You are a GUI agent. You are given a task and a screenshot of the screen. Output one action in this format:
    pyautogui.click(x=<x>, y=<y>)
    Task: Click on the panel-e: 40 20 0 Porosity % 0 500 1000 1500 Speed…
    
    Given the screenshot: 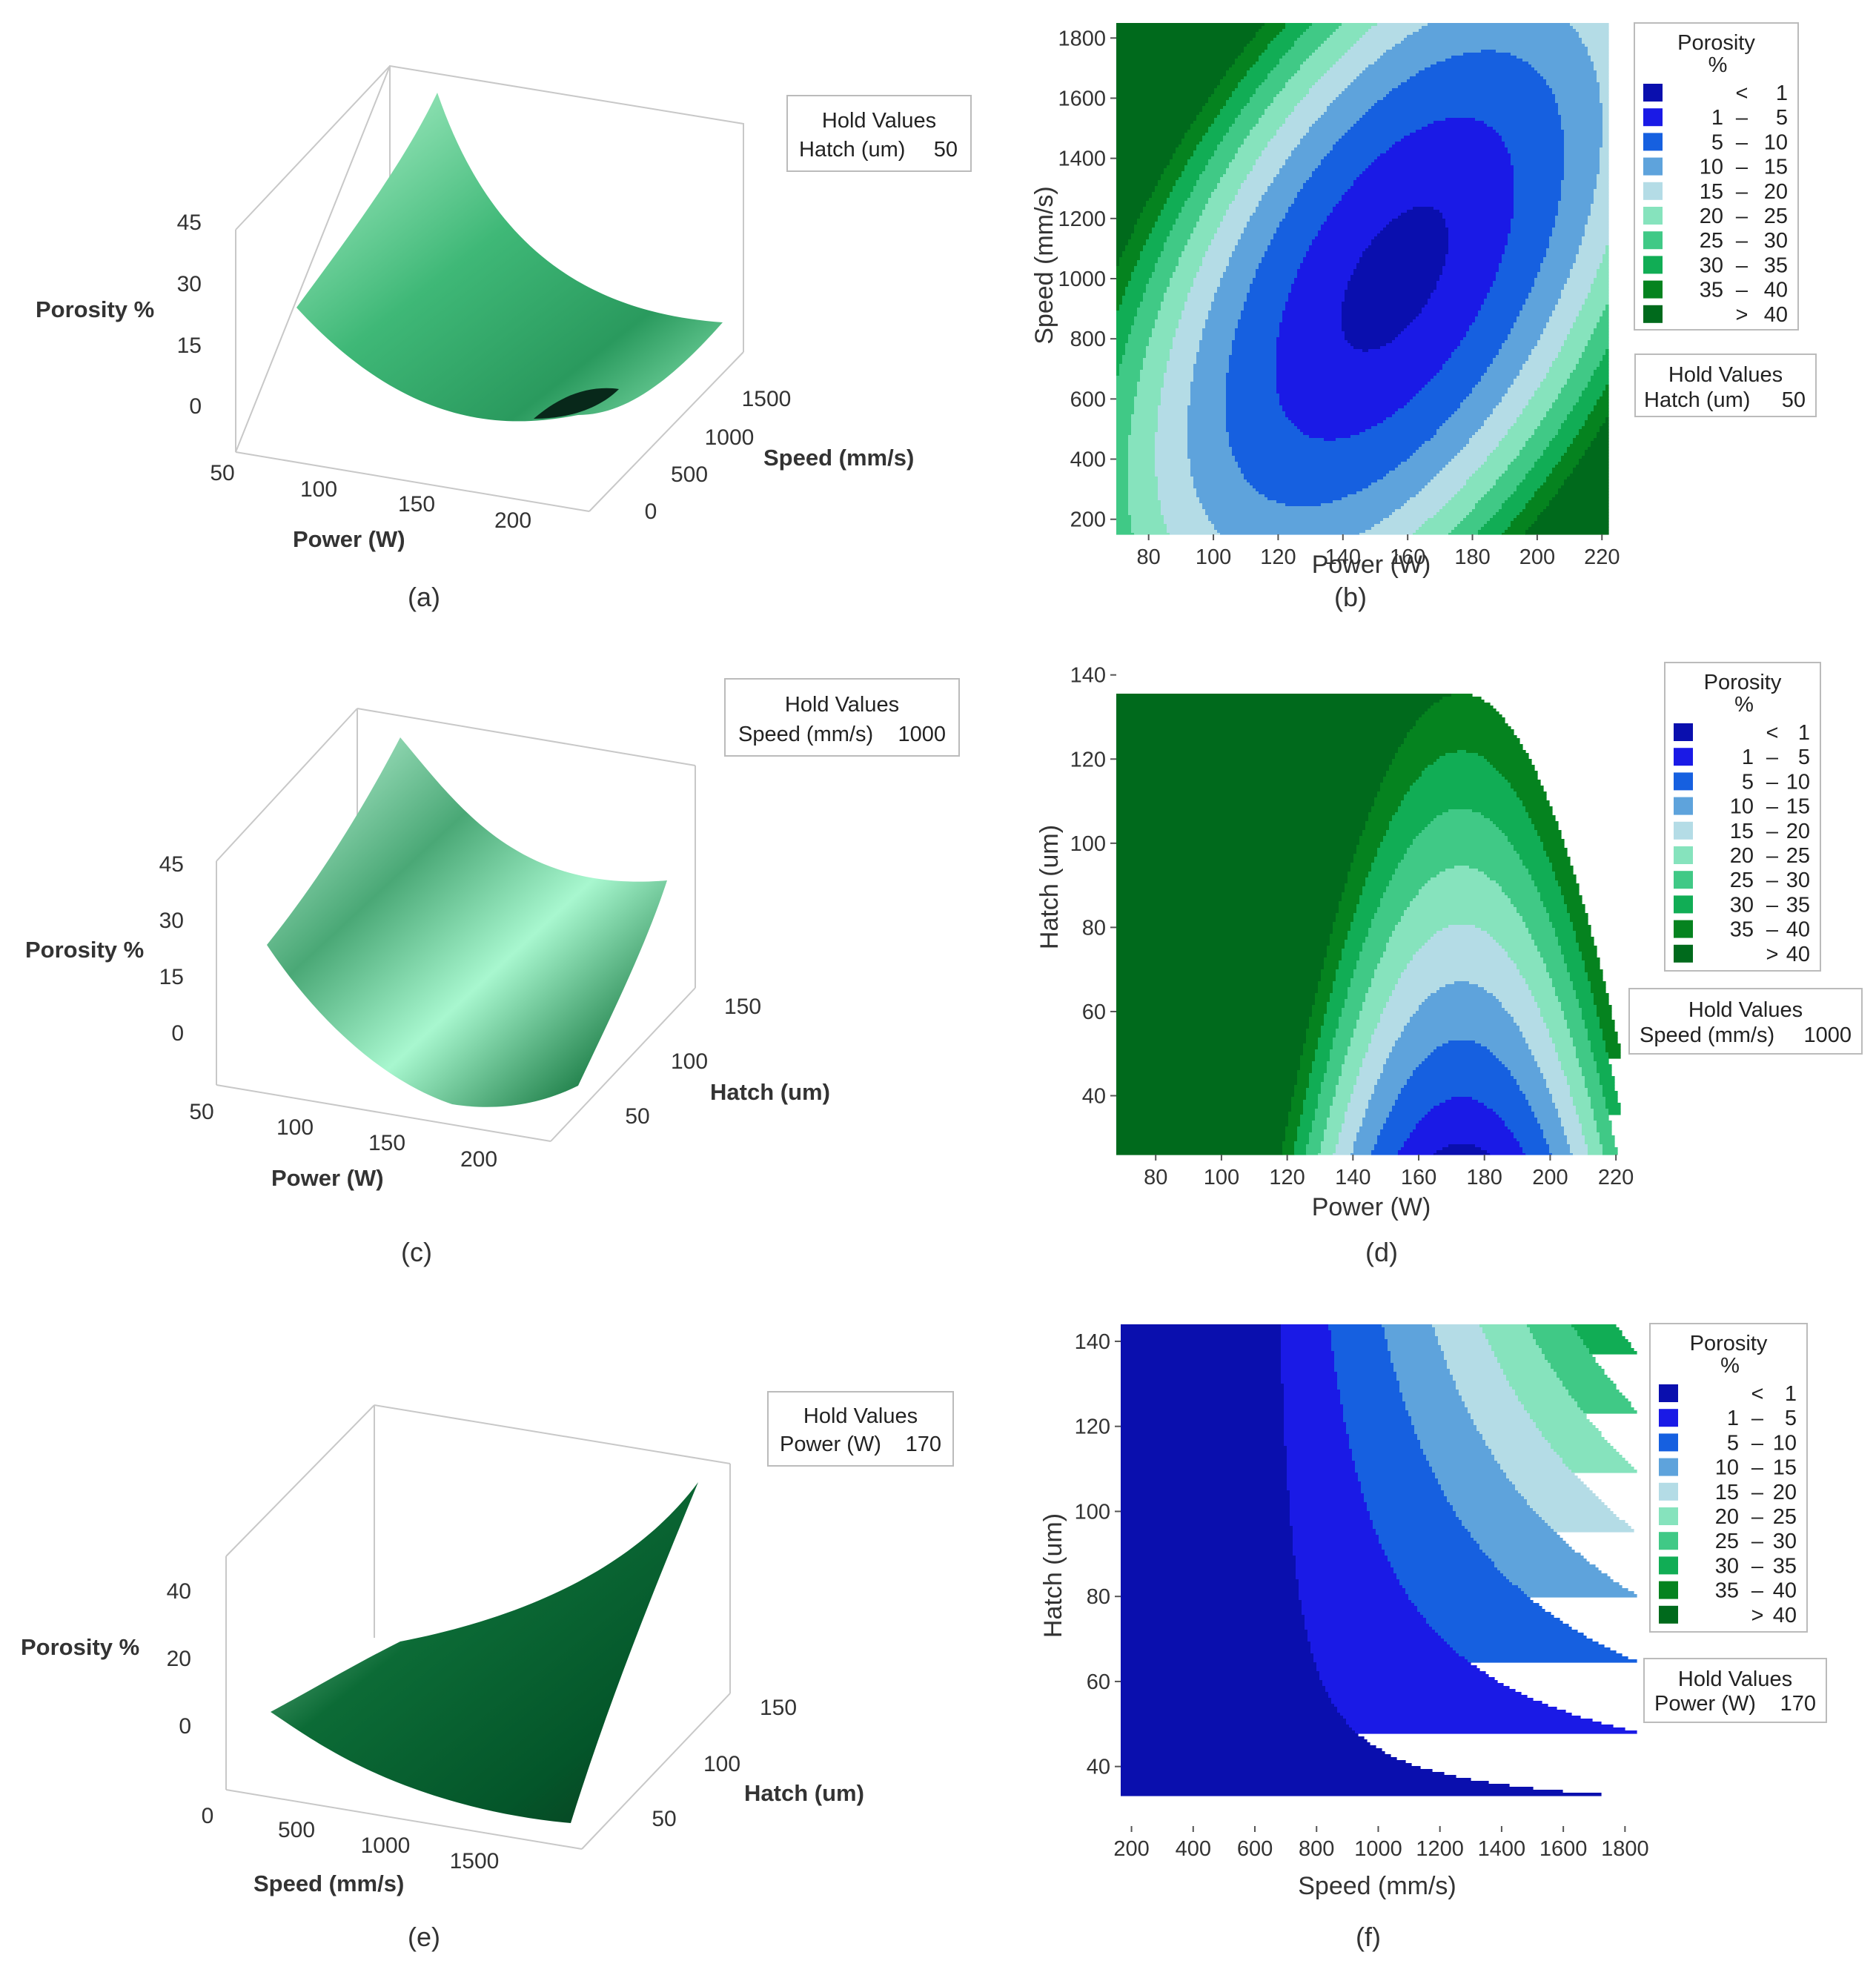 What is the action you would take?
    pyautogui.click(x=487, y=1672)
    